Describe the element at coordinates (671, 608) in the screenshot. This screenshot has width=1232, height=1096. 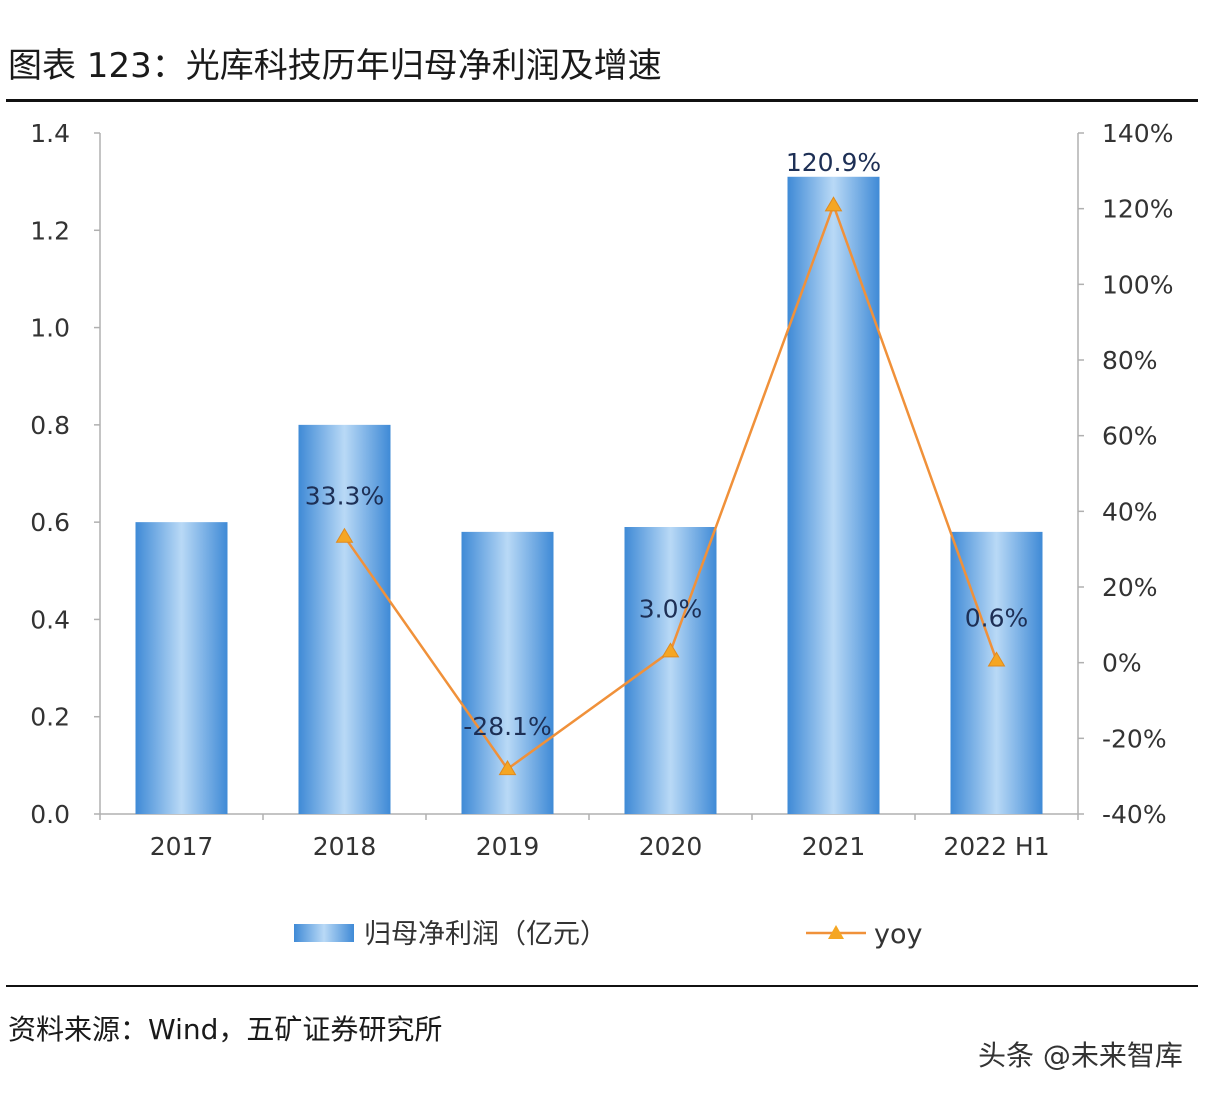
I see `yoy-data-label: 3.0%` at that location.